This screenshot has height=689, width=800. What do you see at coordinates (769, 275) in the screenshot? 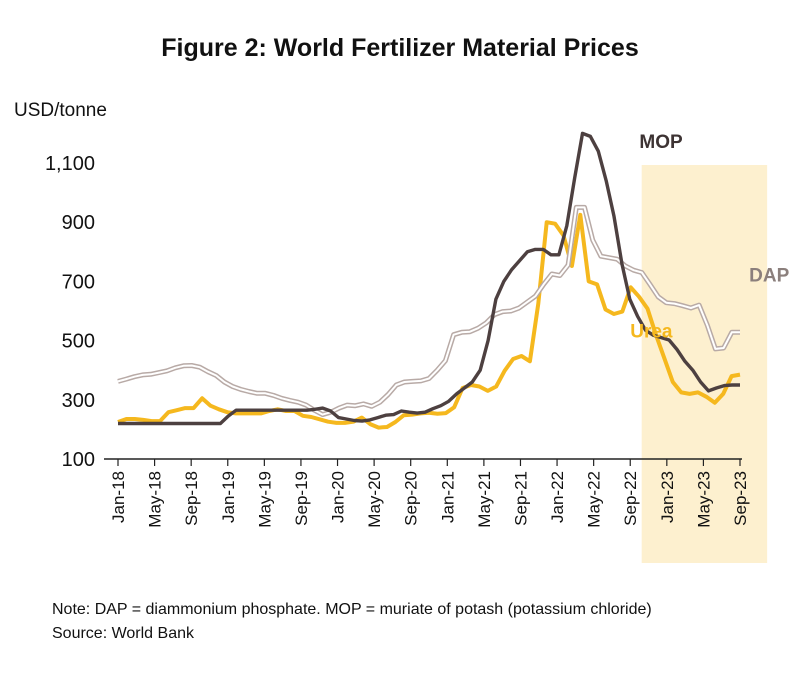
I see `series-label-dap: DAP` at bounding box center [769, 275].